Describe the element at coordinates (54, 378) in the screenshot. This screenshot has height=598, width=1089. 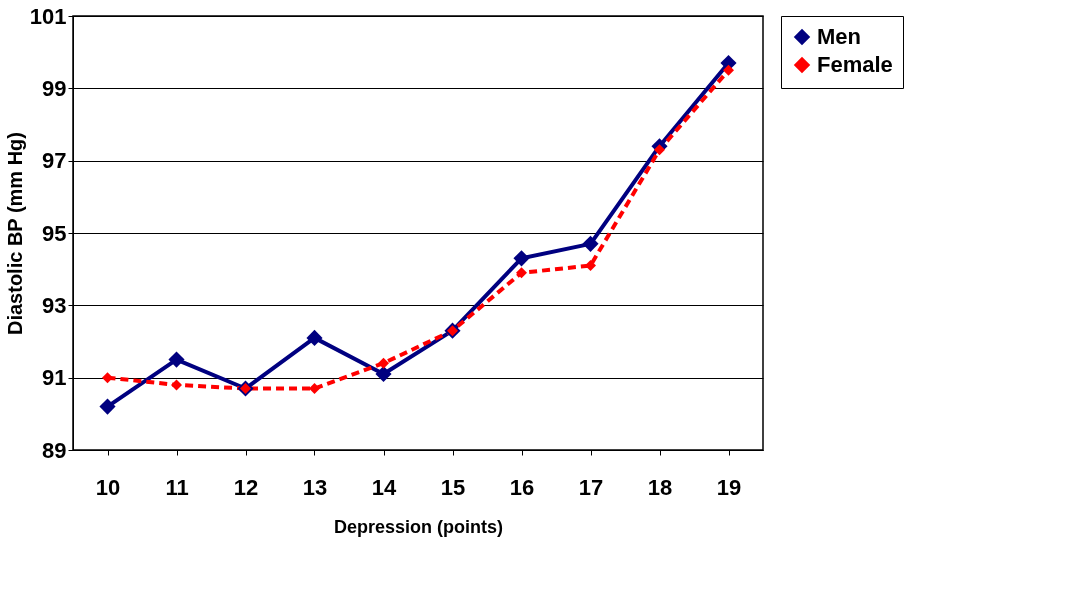
I see `y-tick-label: 91` at that location.